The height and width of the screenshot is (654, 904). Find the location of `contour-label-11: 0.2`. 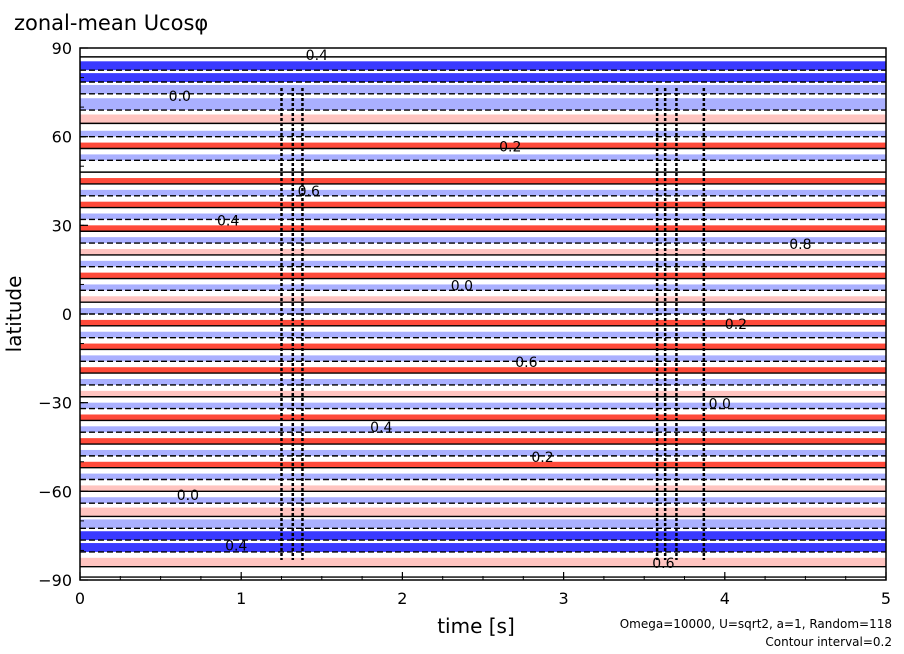

contour-label-11: 0.2 is located at coordinates (542, 458).